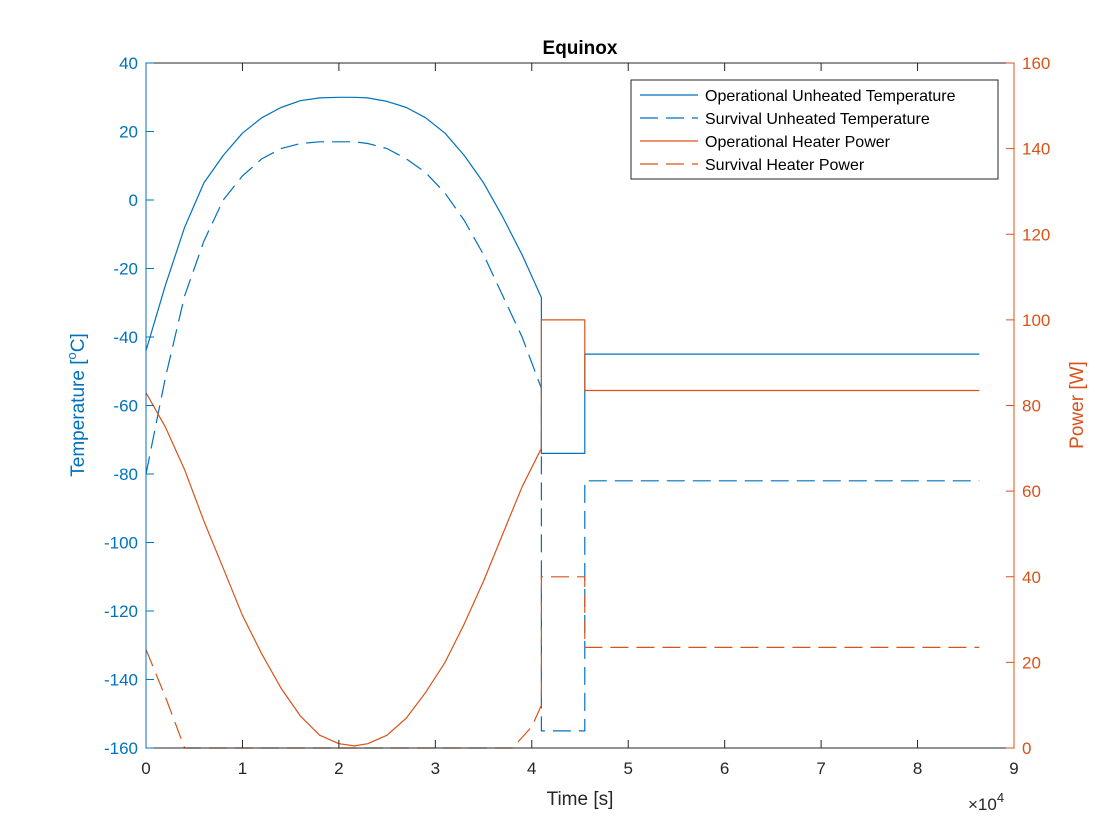 This screenshot has width=1120, height=840. What do you see at coordinates (71, 355) in the screenshot?
I see `y-axis-left-label-sup: o` at bounding box center [71, 355].